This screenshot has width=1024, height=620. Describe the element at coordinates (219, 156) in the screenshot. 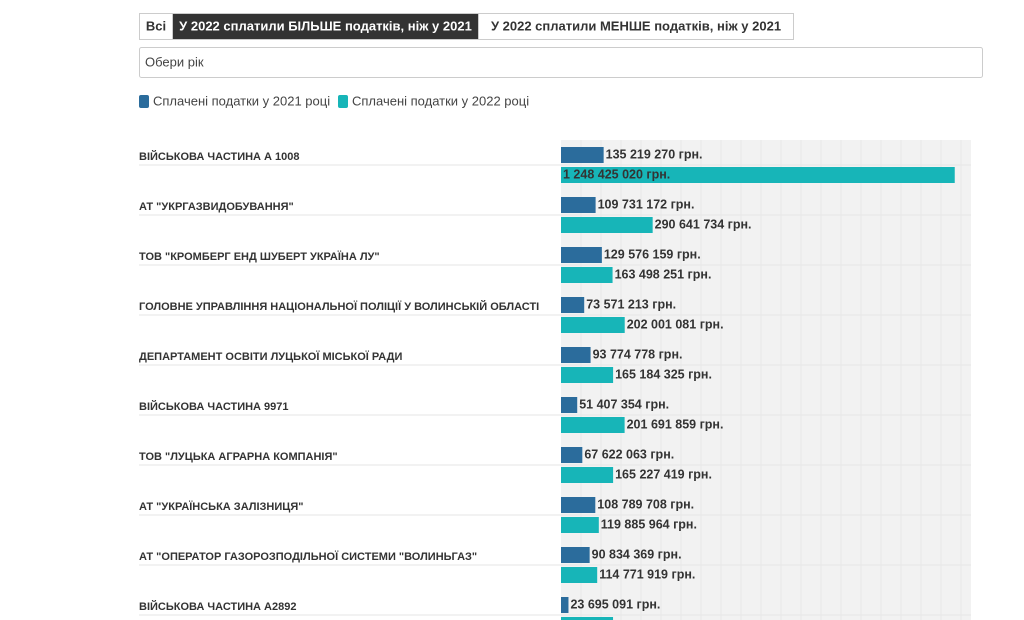

I see `category-label: ВІЙСЬКОВА ЧАСТИНА А 1008` at that location.